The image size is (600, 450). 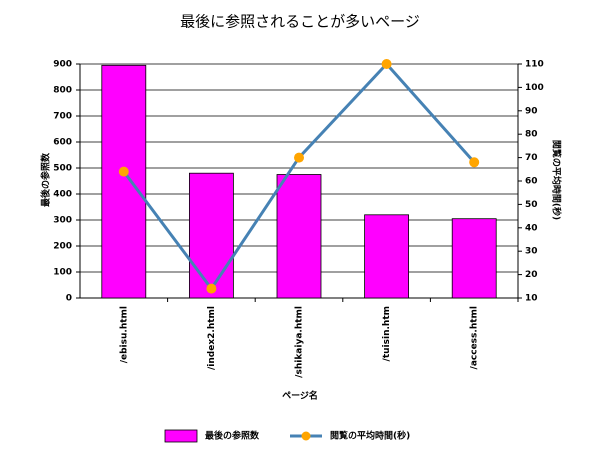 I want to click on y2-tick-label: 60, so click(x=531, y=182).